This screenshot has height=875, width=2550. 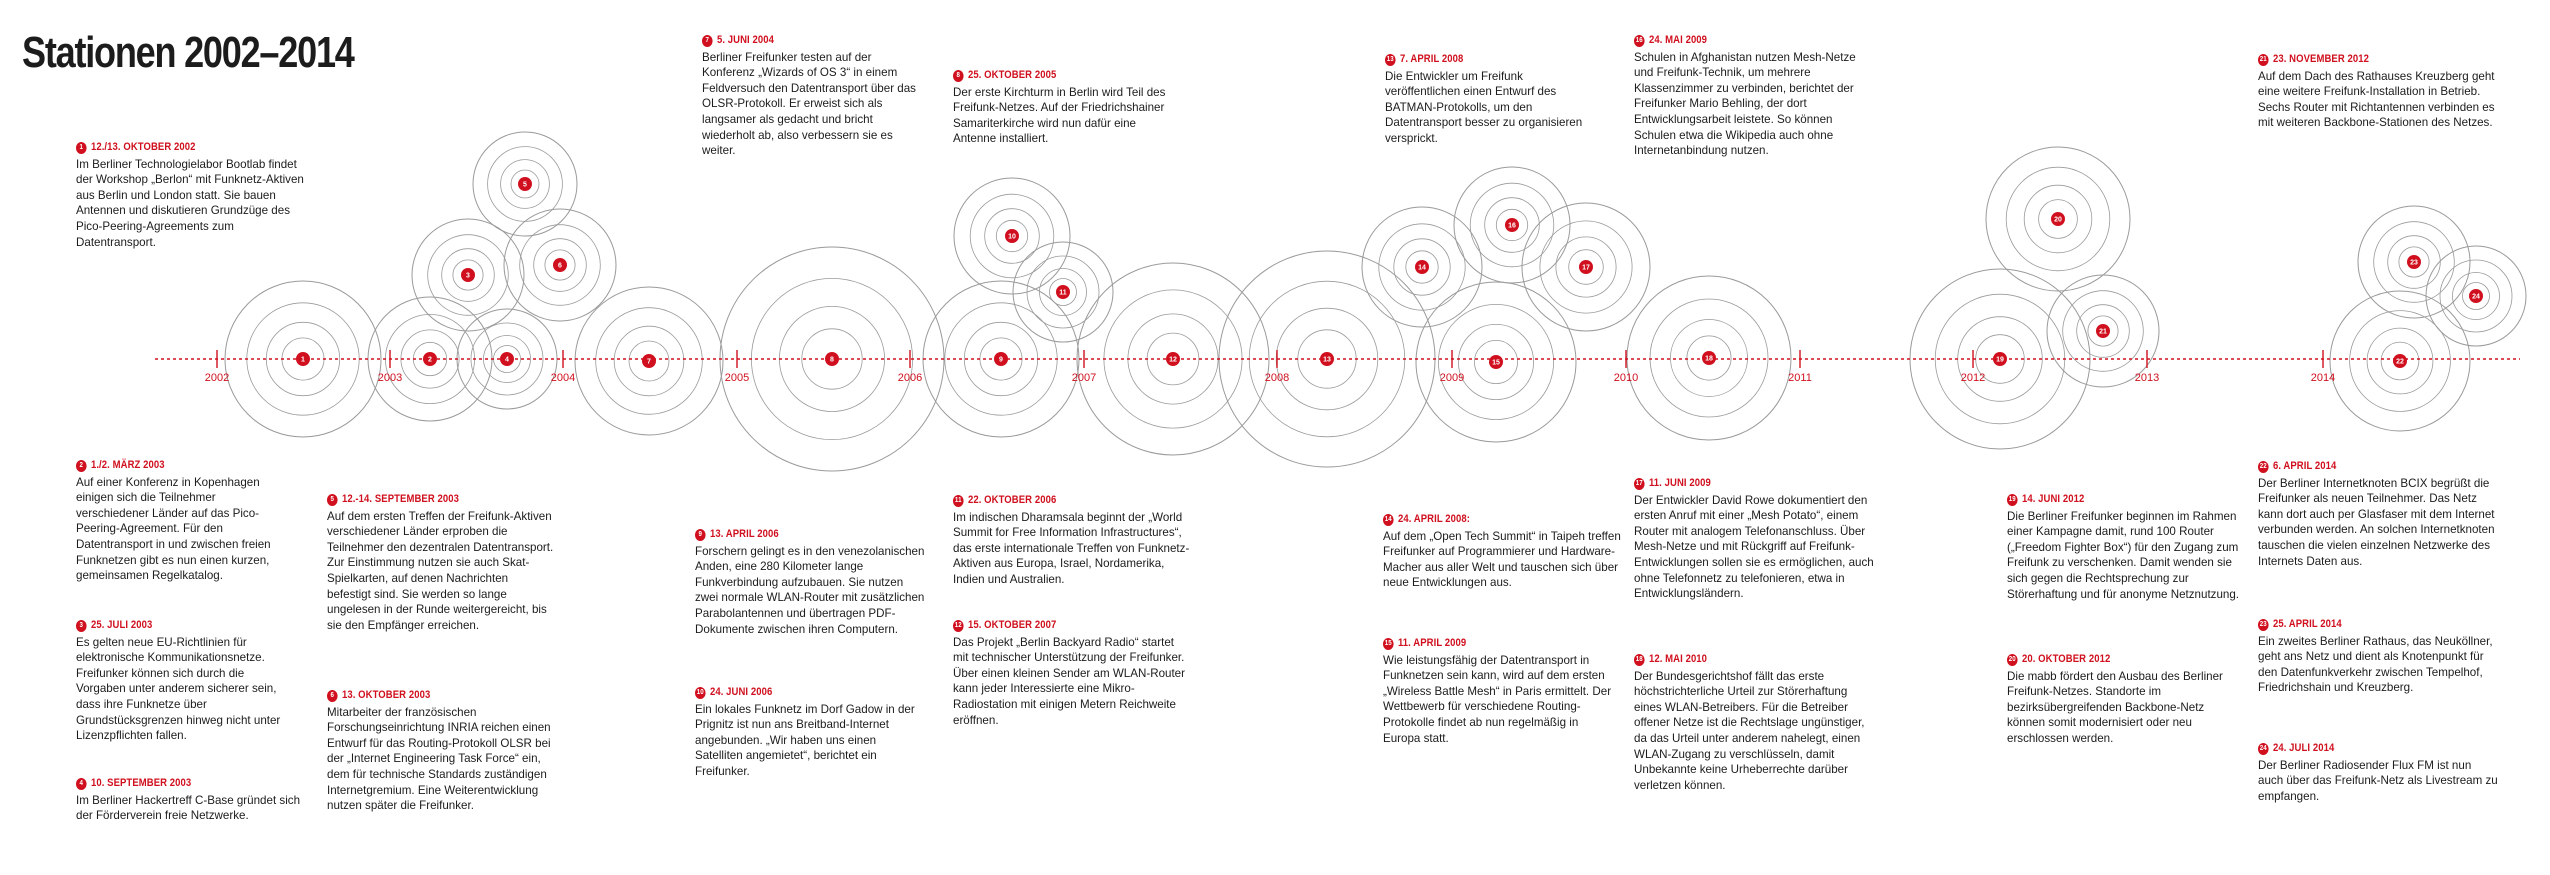 I want to click on entry-date: 10. September 2003, so click(x=141, y=783).